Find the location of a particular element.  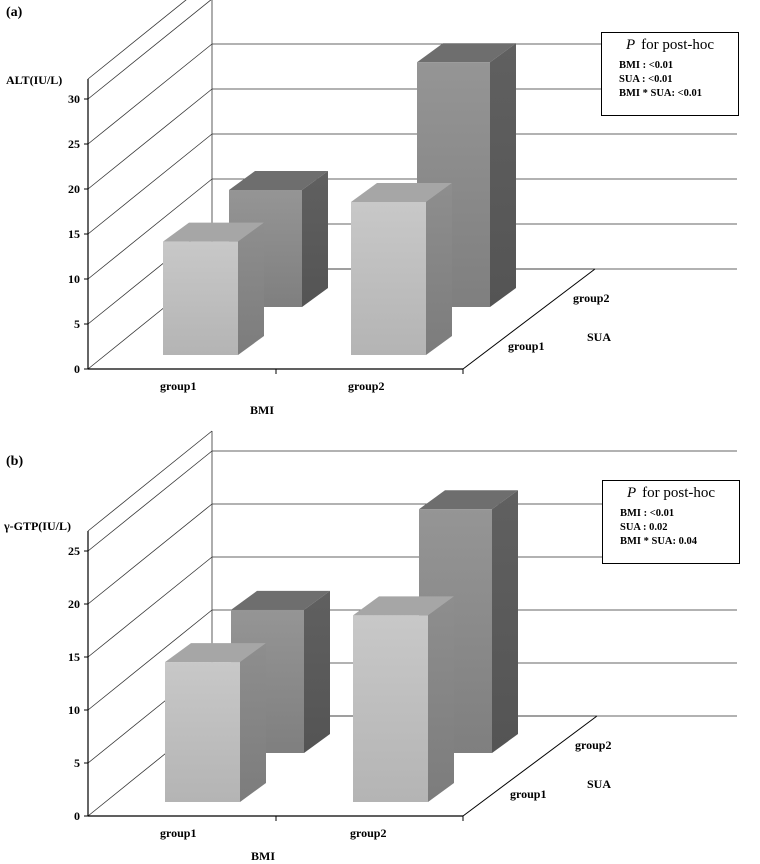

panel-a-z-axis is located at coordinates (529, 319).